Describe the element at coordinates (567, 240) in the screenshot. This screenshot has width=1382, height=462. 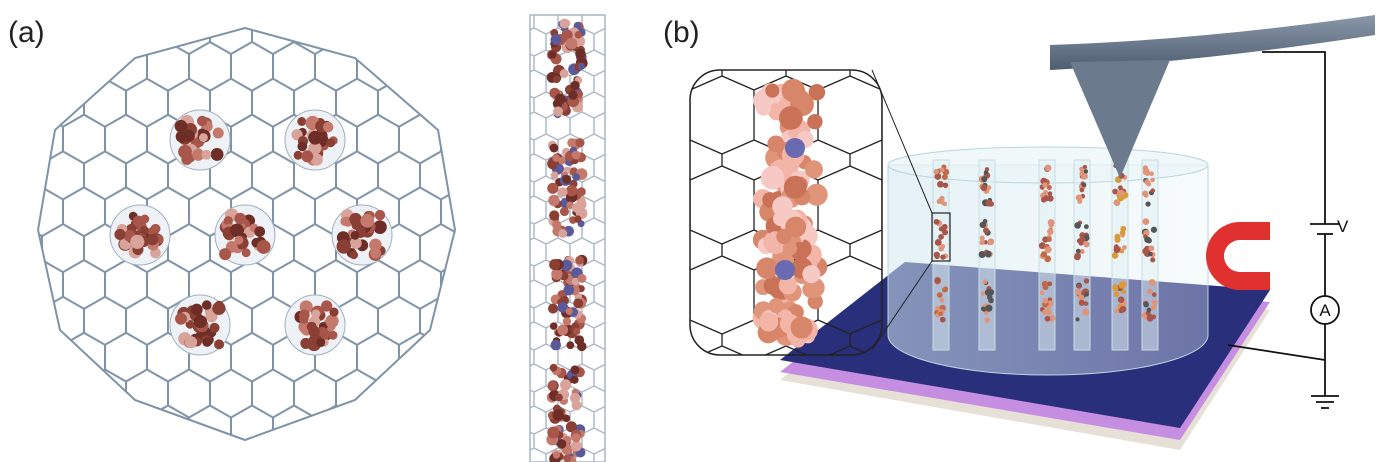
I see `column-molecules` at that location.